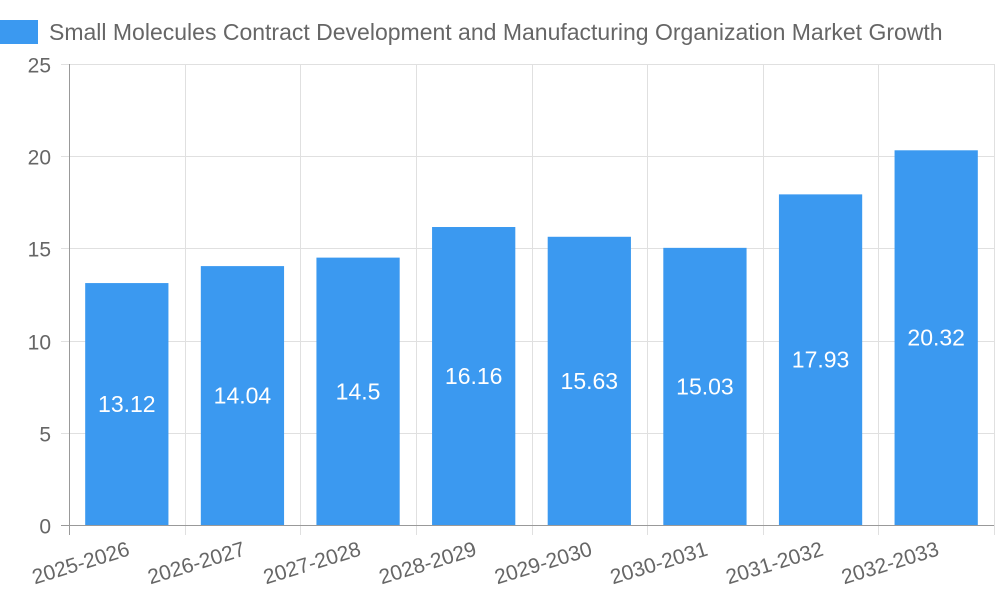  What do you see at coordinates (39, 158) in the screenshot?
I see `y-tick-label: 20` at bounding box center [39, 158].